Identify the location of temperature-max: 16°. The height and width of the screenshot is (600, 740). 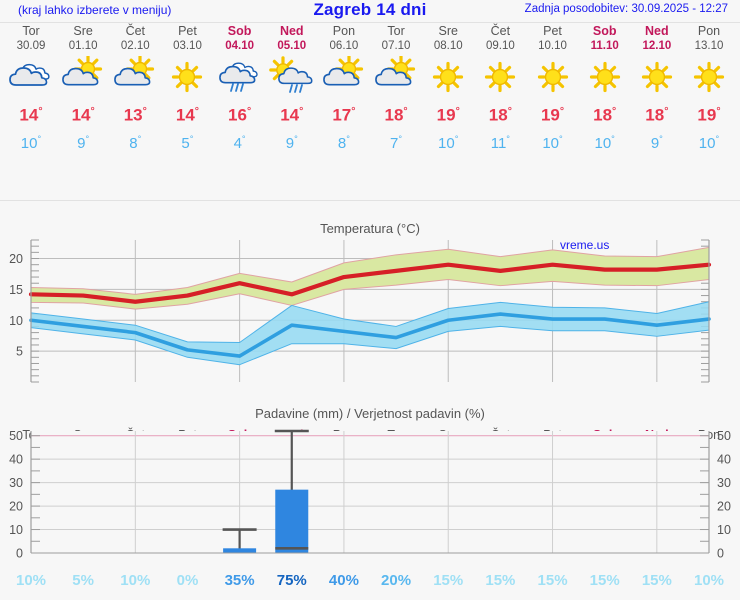
(240, 115).